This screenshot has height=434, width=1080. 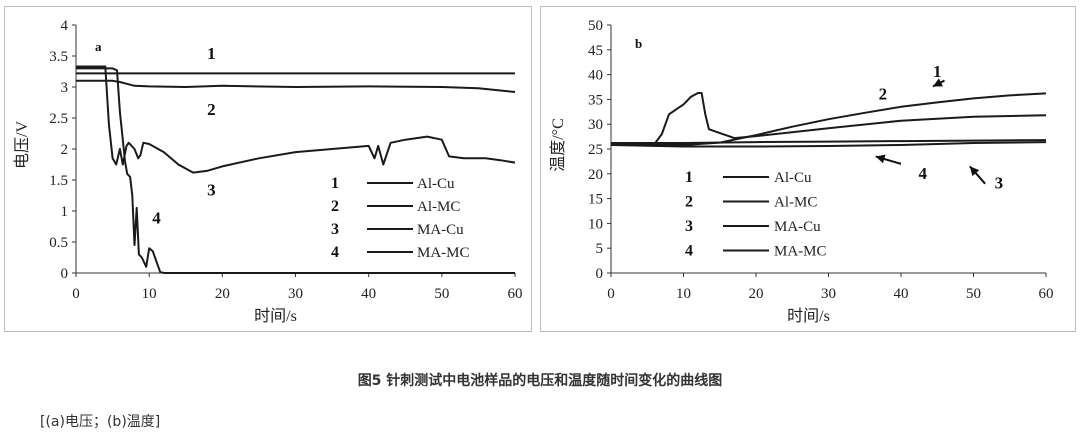 I want to click on y-tick-label: 2, so click(x=65, y=150).